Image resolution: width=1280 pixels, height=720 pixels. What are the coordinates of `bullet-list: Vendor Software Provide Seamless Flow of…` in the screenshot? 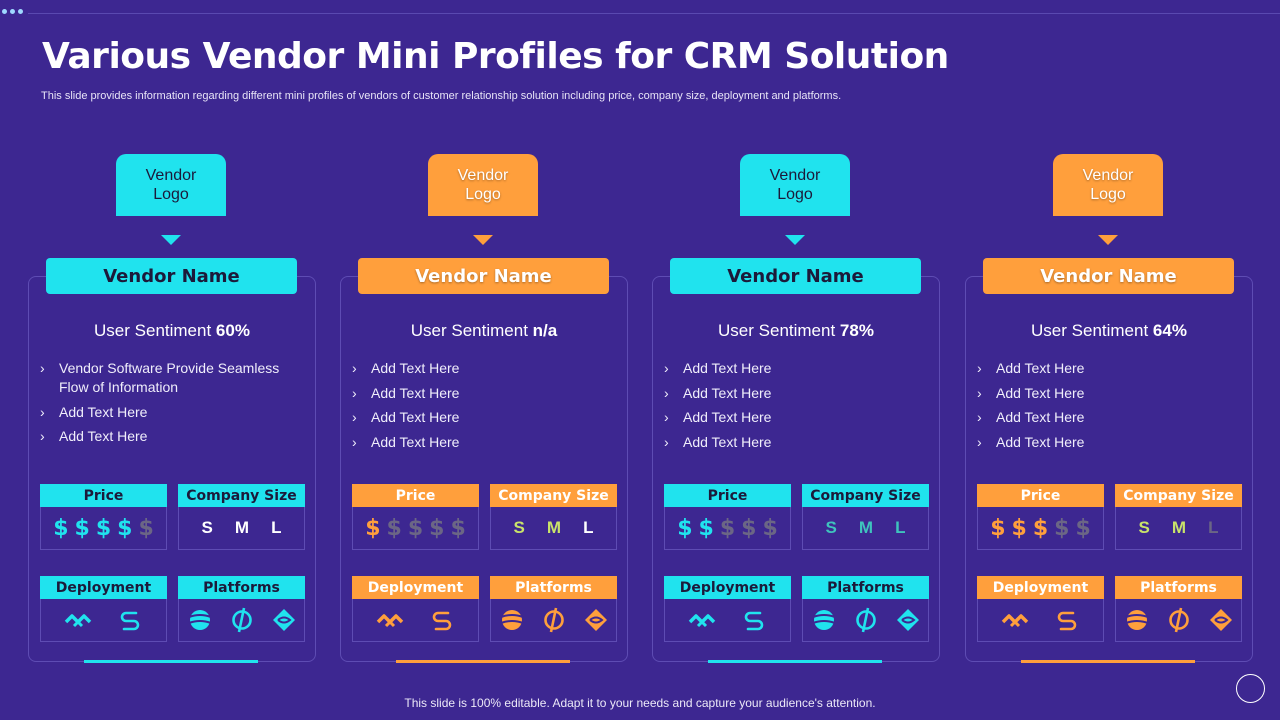 It's located at (172, 405).